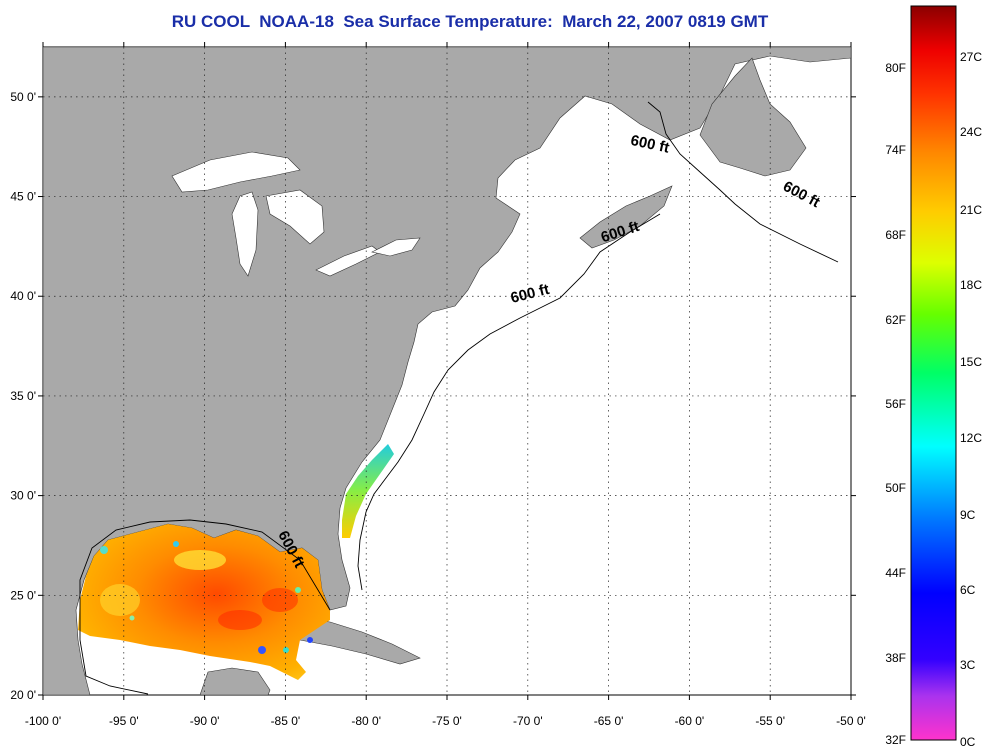  What do you see at coordinates (626, 217) in the screenshot?
I see `land-nova-scotia` at bounding box center [626, 217].